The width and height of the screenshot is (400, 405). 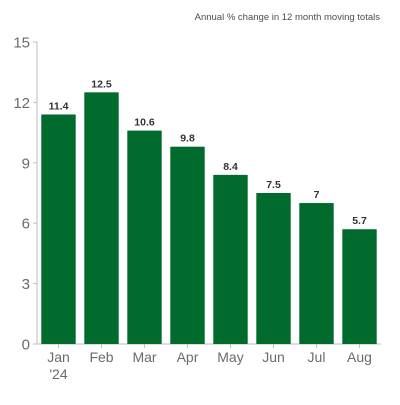 What do you see at coordinates (21, 103) in the screenshot?
I see `y-tick-label: 12` at bounding box center [21, 103].